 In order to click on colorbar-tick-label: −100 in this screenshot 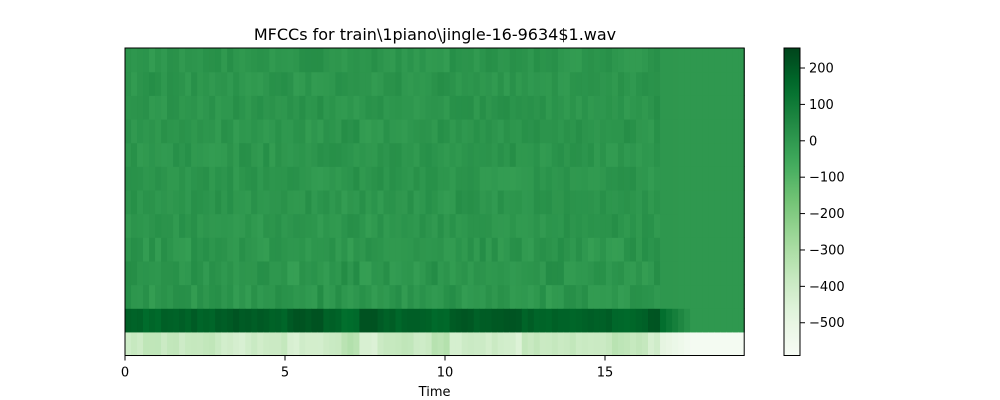, I will do `click(827, 178)`.